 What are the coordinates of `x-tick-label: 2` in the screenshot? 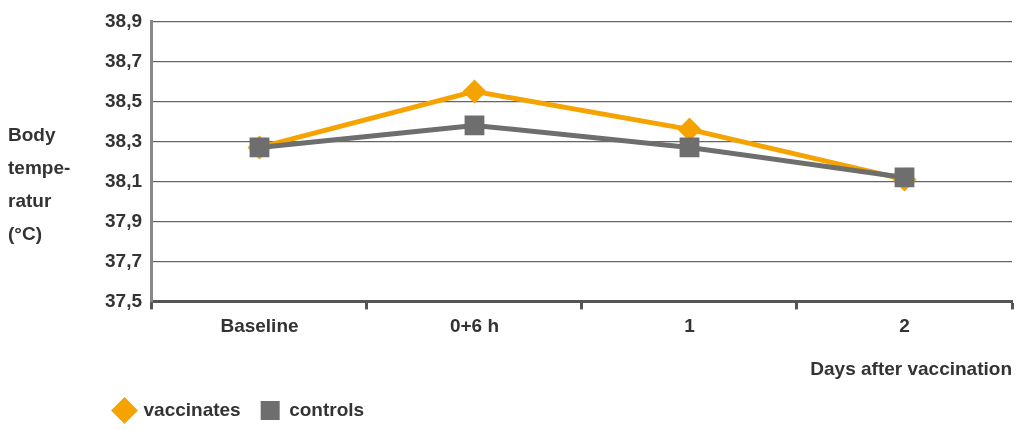 It's located at (904, 326).